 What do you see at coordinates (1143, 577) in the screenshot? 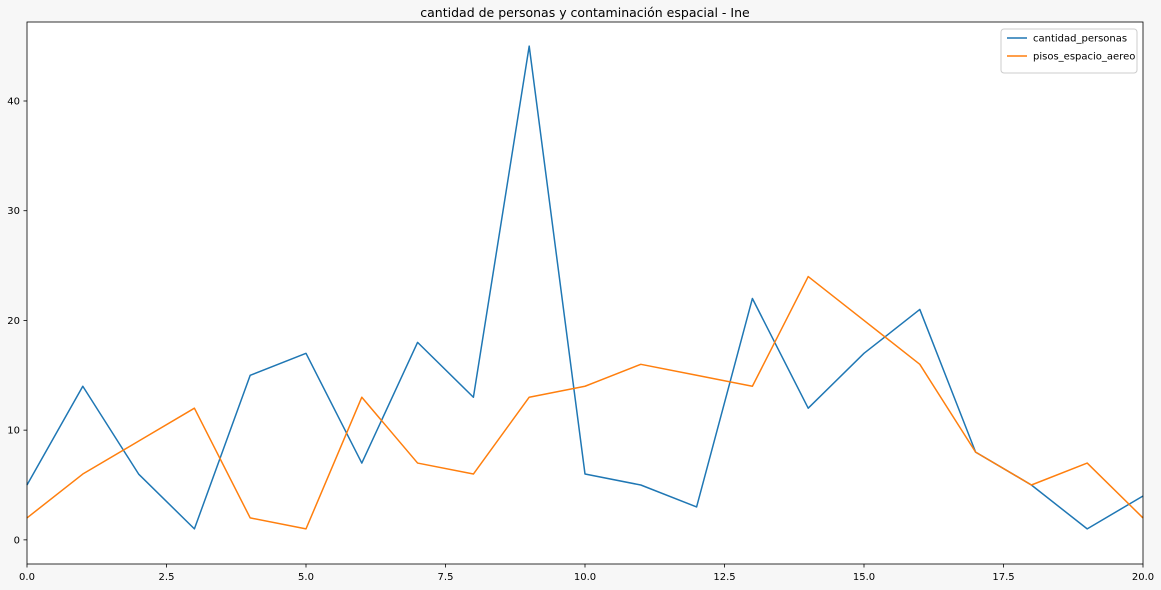
I see `x-tick-label: 20.0` at bounding box center [1143, 577].